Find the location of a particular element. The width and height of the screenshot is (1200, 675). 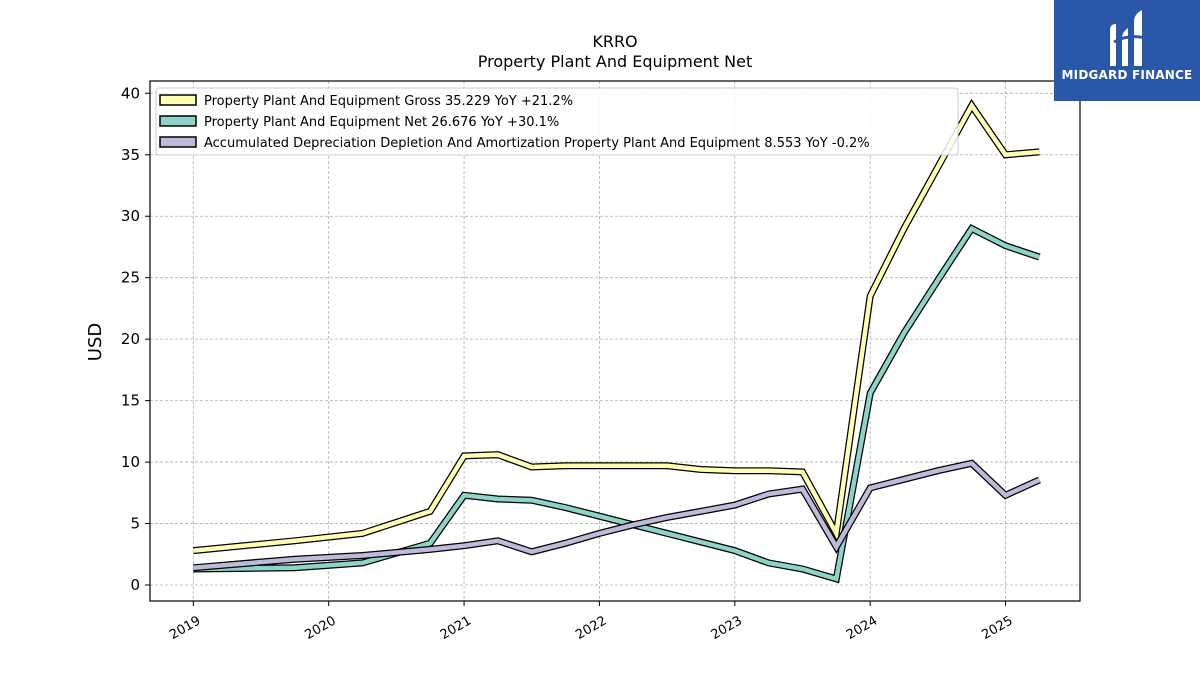

x-tick-label: 2020 is located at coordinates (321, 628).